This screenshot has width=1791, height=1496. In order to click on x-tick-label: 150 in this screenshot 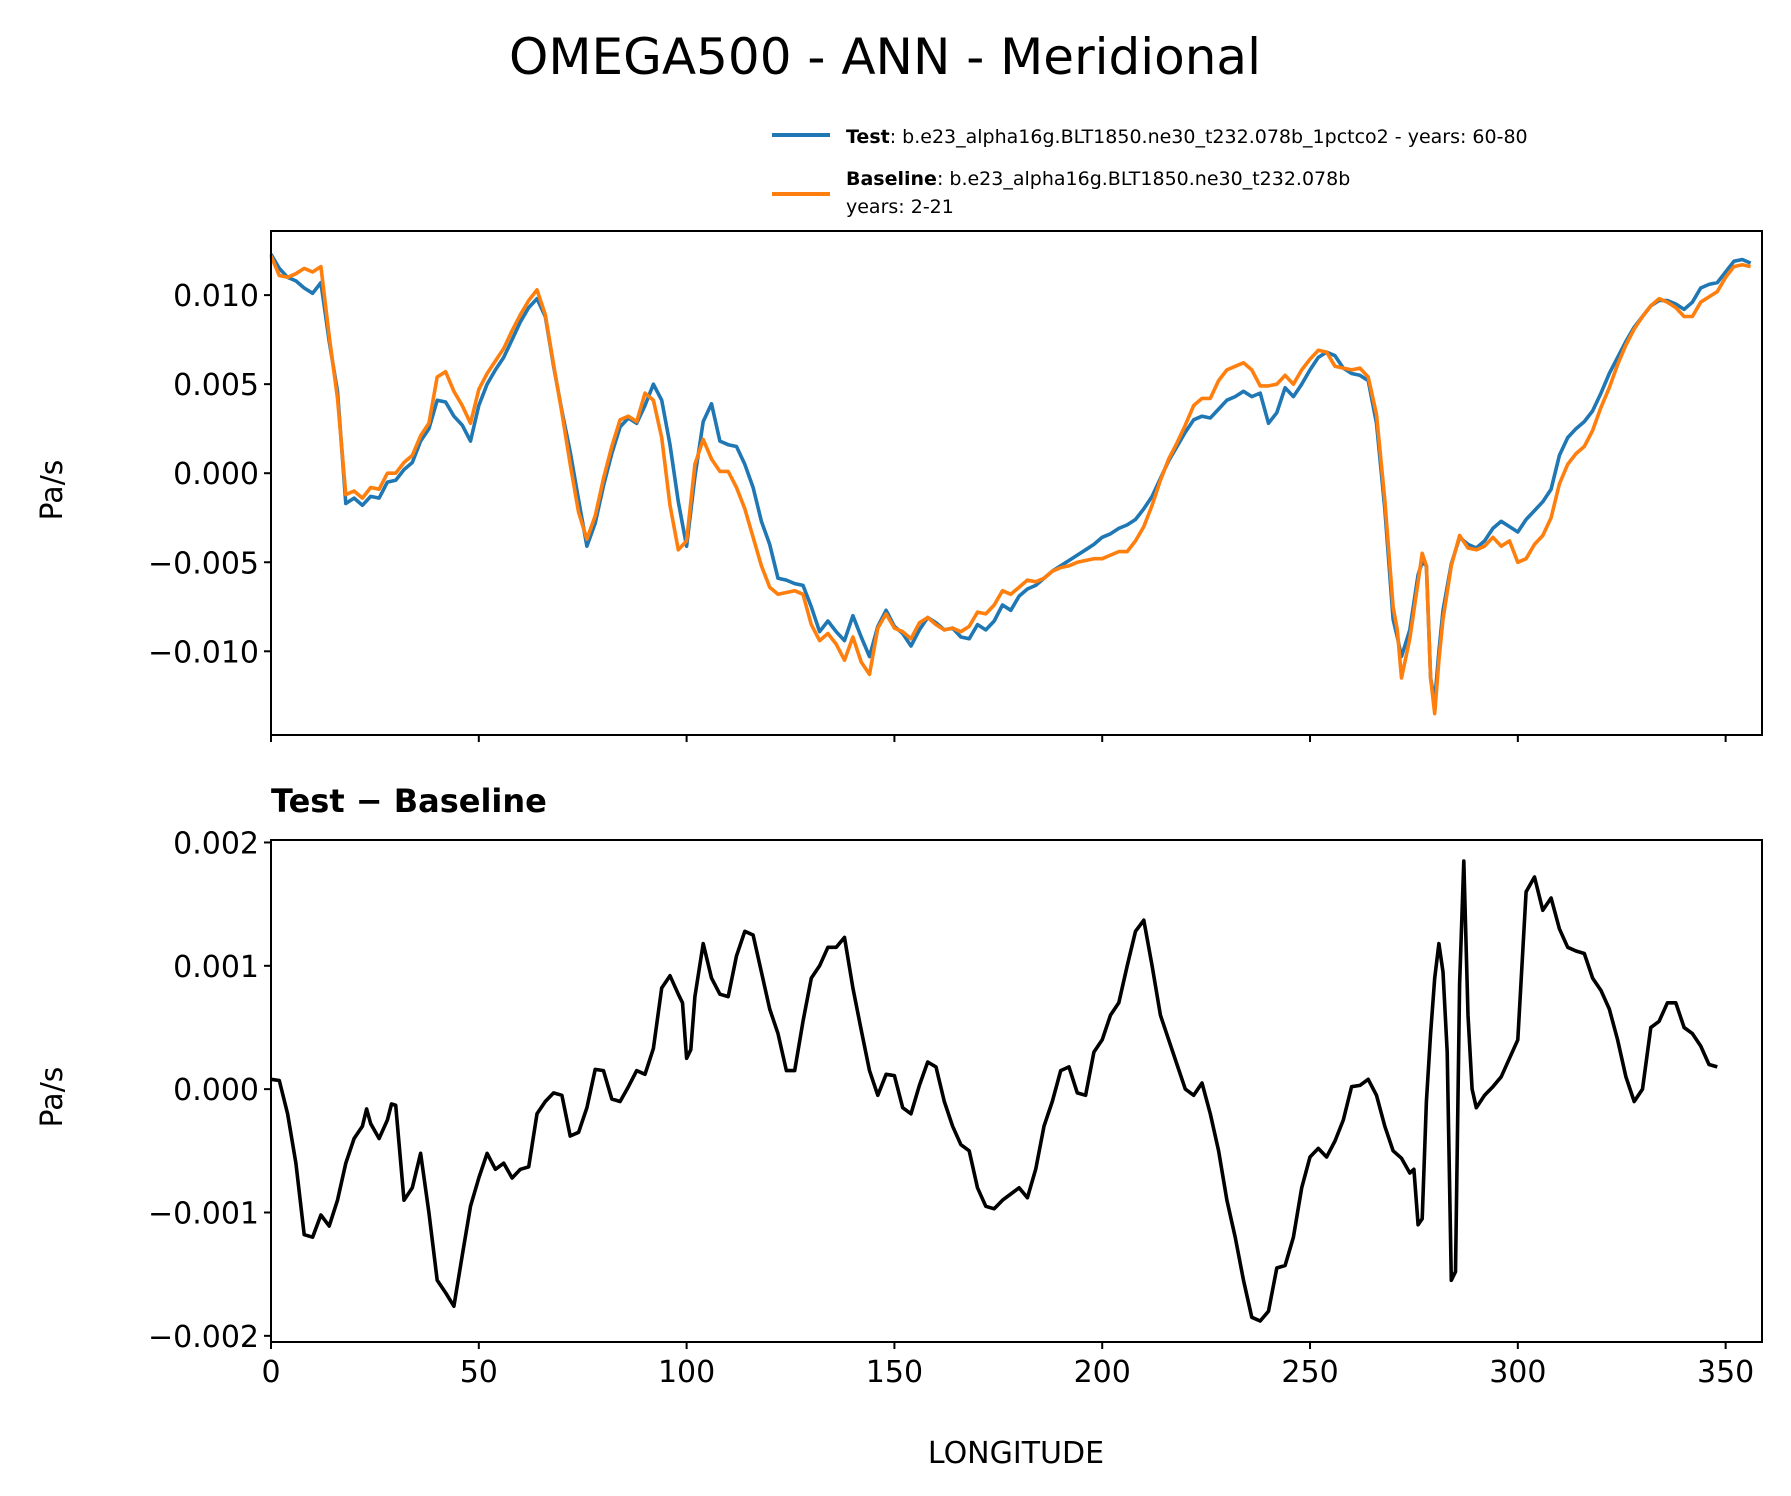, I will do `click(894, 1372)`.